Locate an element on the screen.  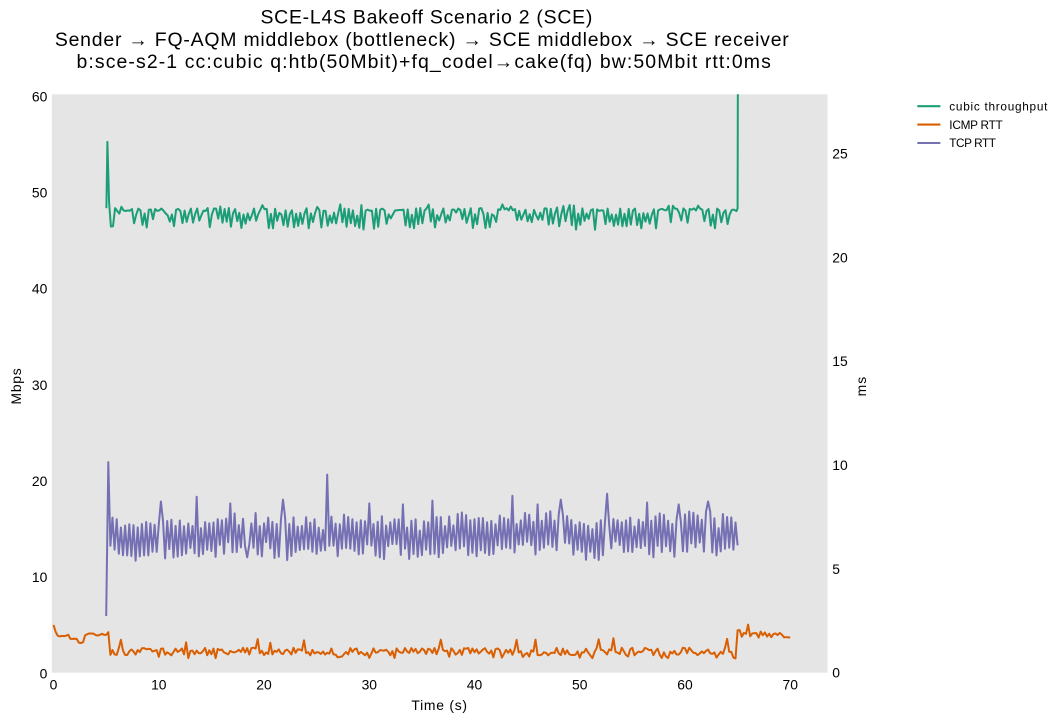
svg-text: 70 is located at coordinates (790, 685).